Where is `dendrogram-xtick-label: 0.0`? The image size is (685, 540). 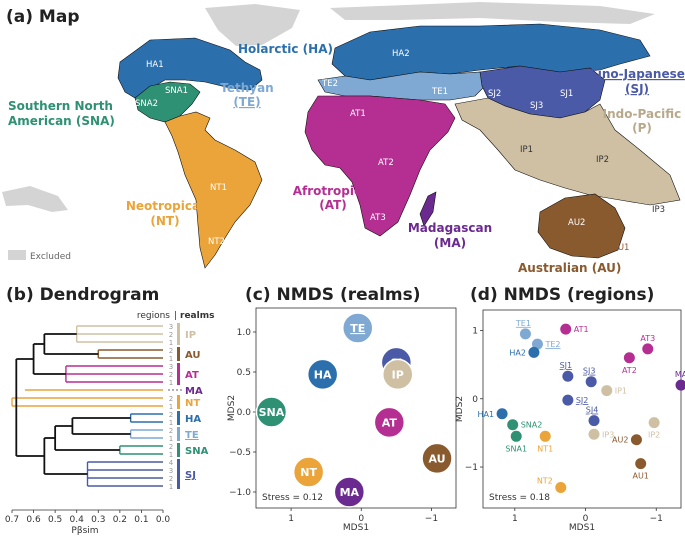
dendrogram-xtick-label: 0.0 is located at coordinates (163, 520).